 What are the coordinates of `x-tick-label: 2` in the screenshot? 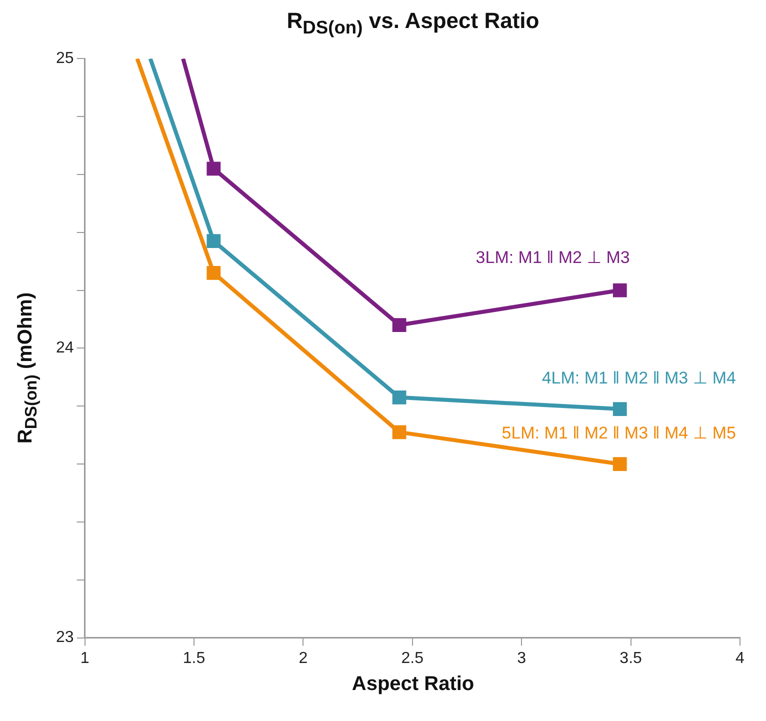 It's located at (303, 658).